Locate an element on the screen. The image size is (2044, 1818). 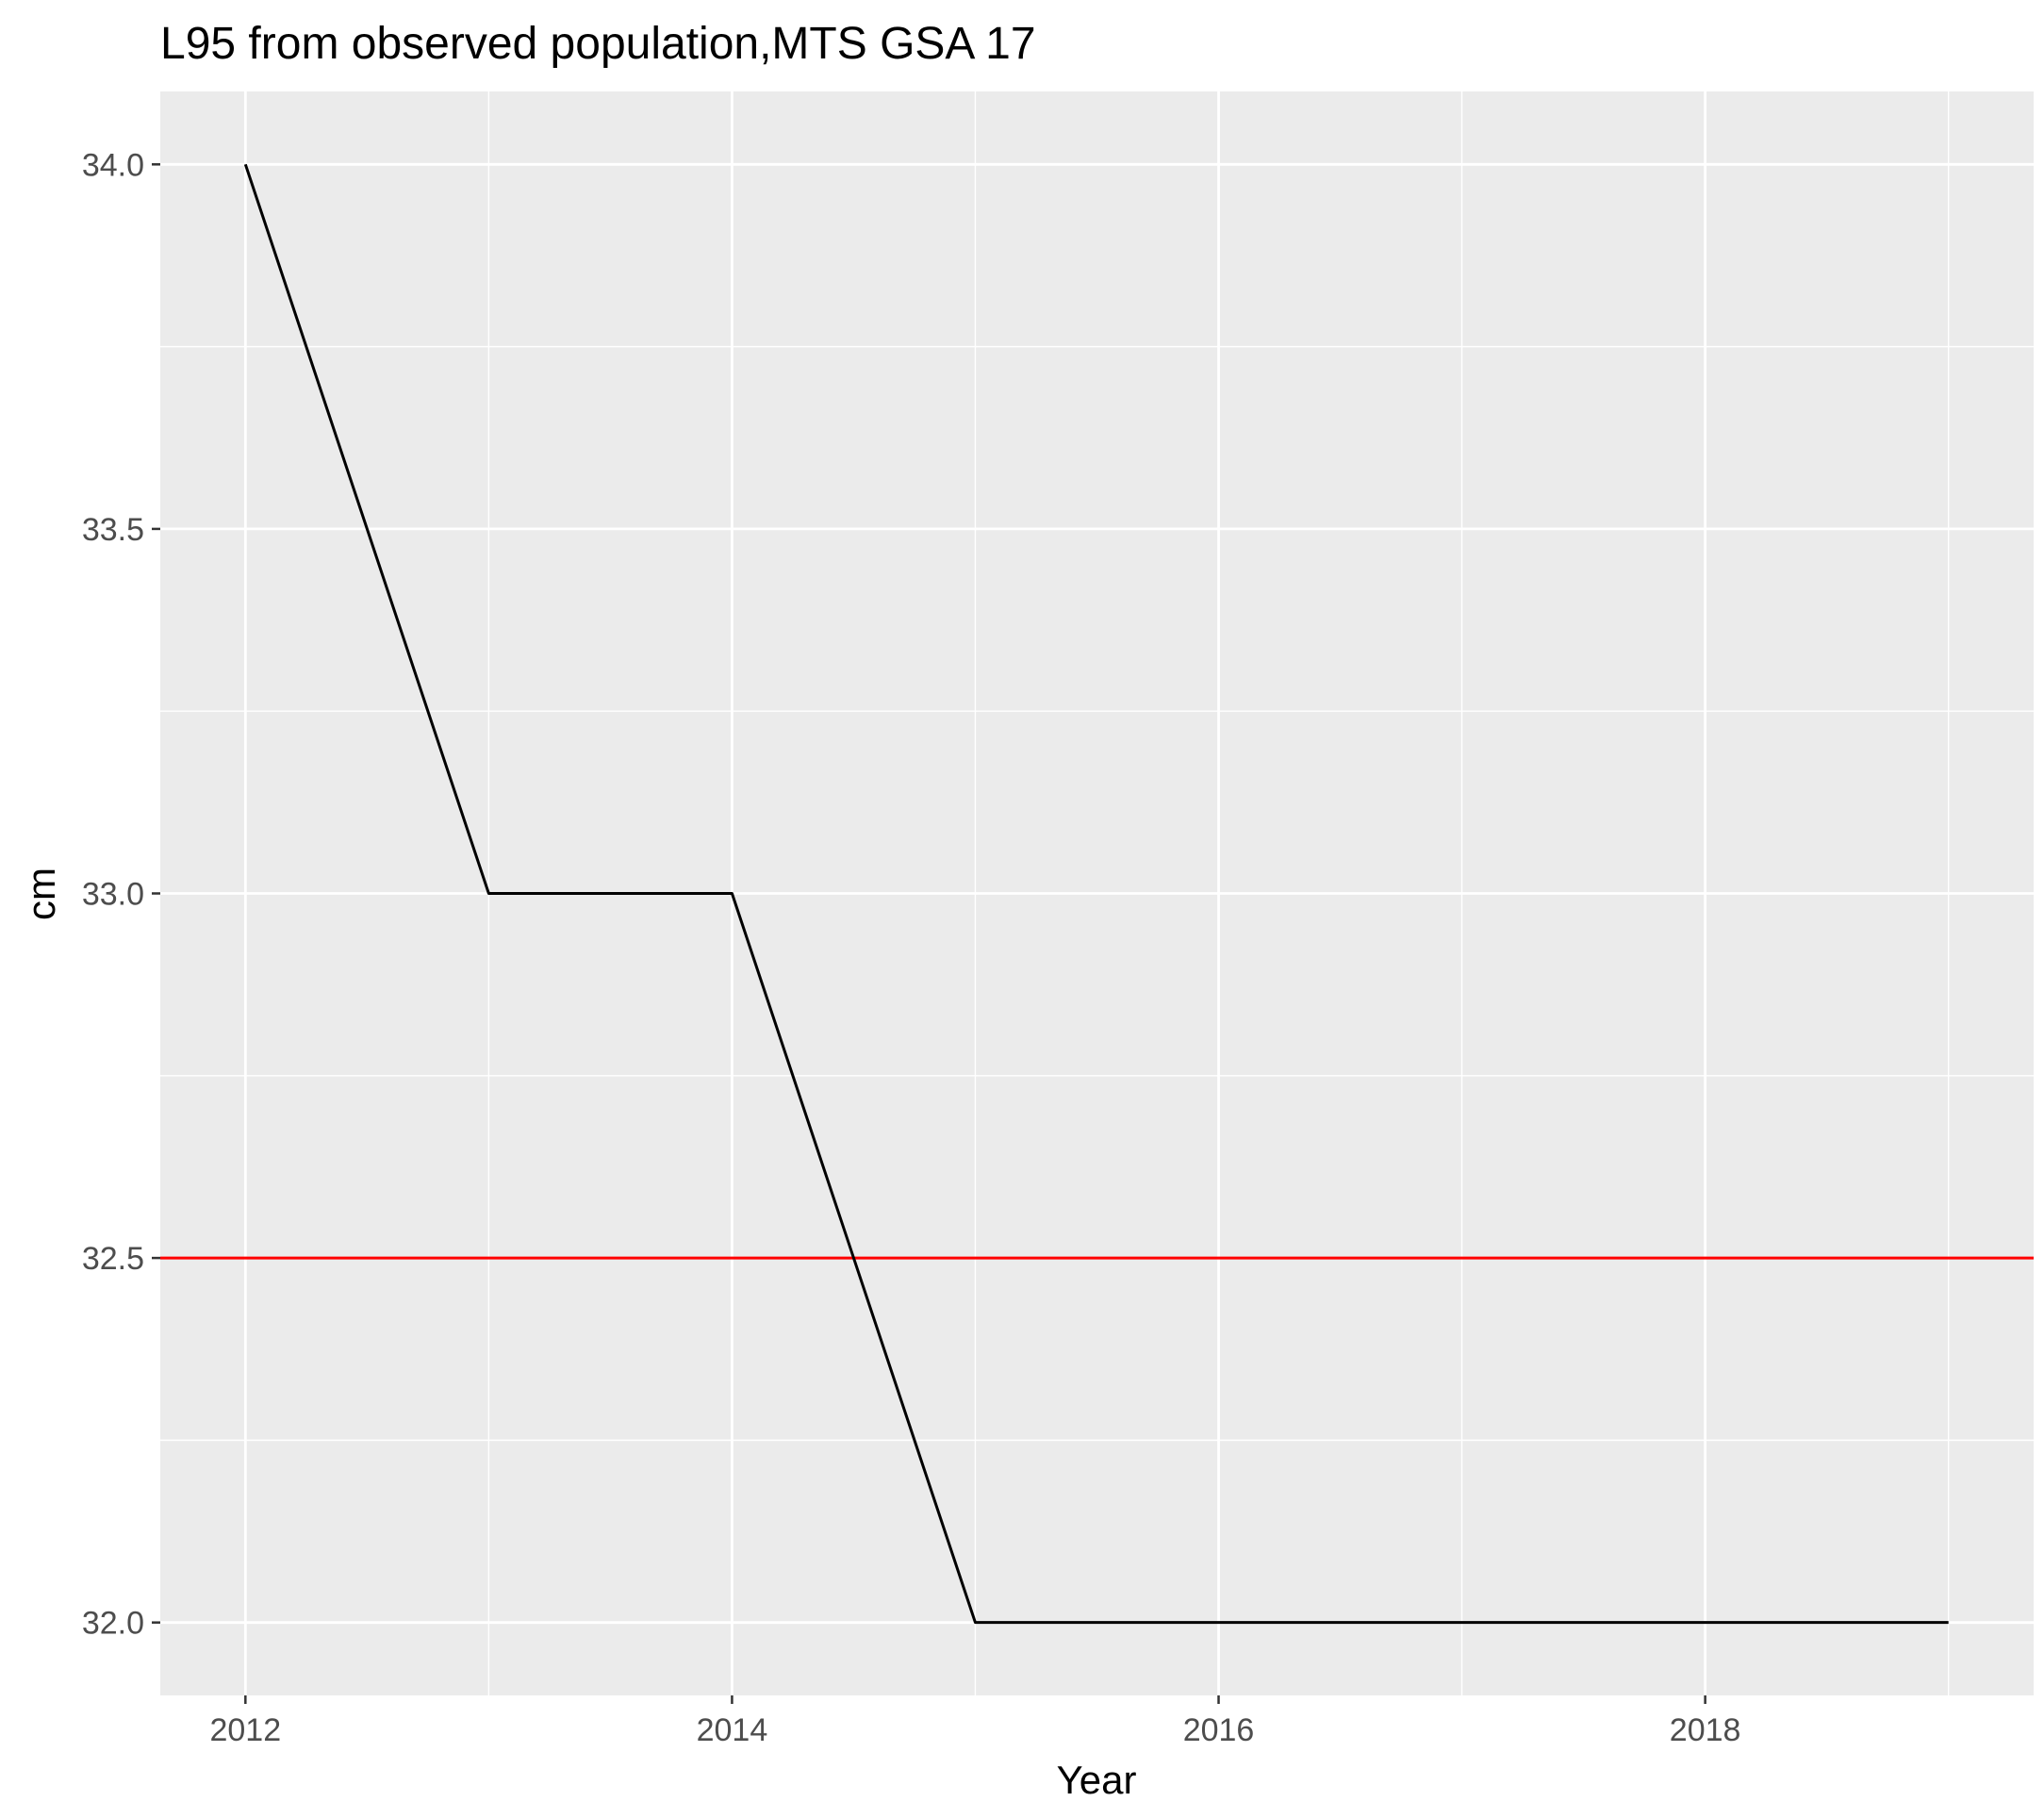
x-tick-label: 2016 is located at coordinates (1219, 1730).